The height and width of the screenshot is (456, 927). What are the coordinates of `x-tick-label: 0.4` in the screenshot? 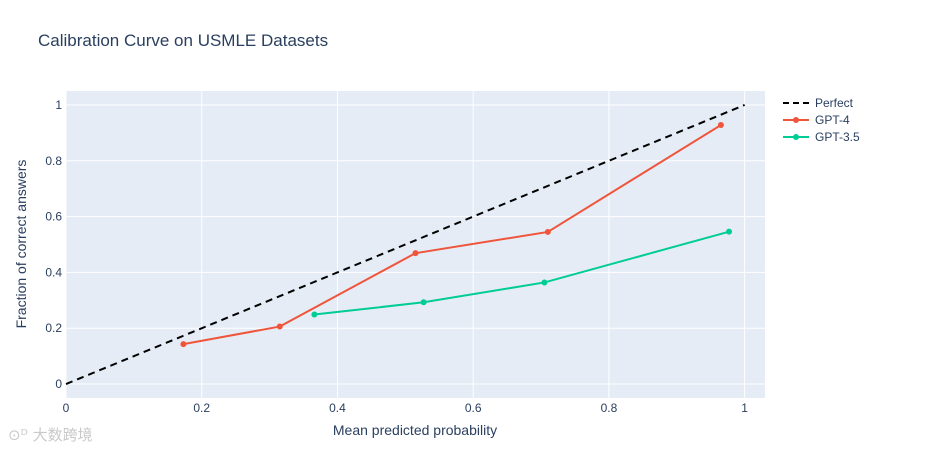 It's located at (337, 408).